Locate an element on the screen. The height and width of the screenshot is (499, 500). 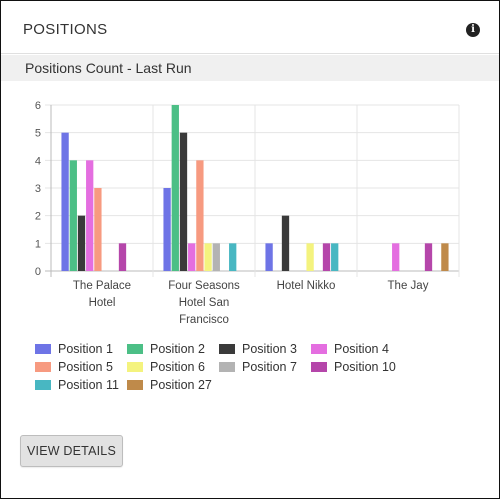
y-tick-label: 5 is located at coordinates (38, 134).